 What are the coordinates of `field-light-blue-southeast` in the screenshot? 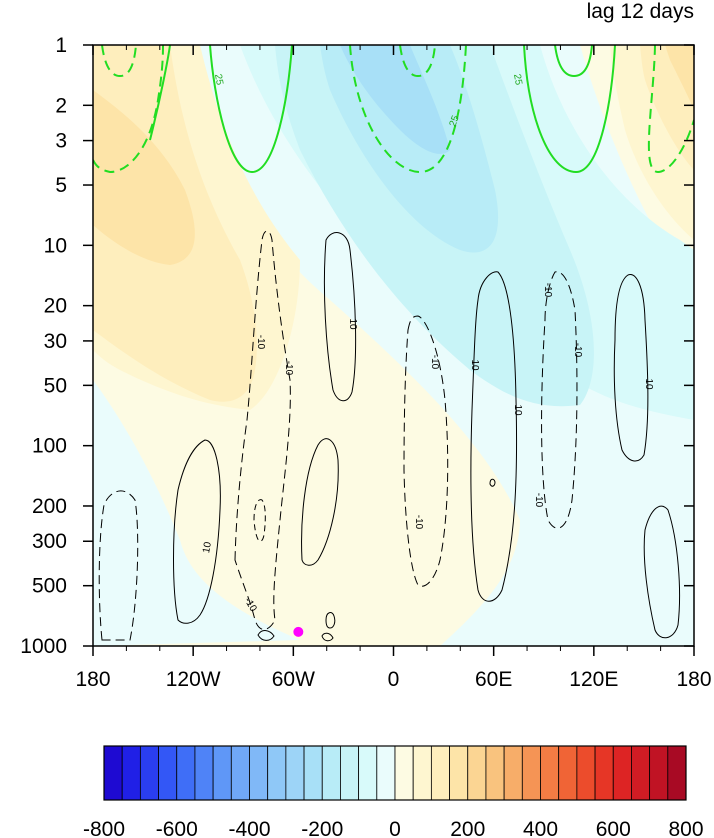 It's located at (632, 633).